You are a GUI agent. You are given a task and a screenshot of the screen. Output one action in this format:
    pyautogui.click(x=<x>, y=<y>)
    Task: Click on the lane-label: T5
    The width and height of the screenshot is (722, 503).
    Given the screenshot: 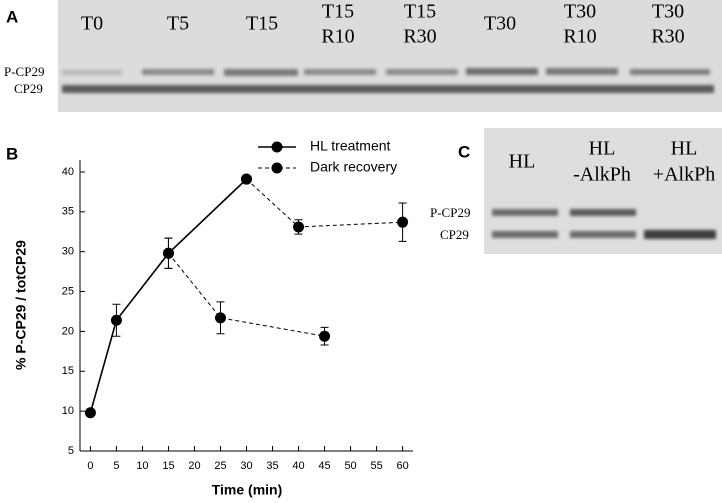 What is the action you would take?
    pyautogui.click(x=178, y=24)
    